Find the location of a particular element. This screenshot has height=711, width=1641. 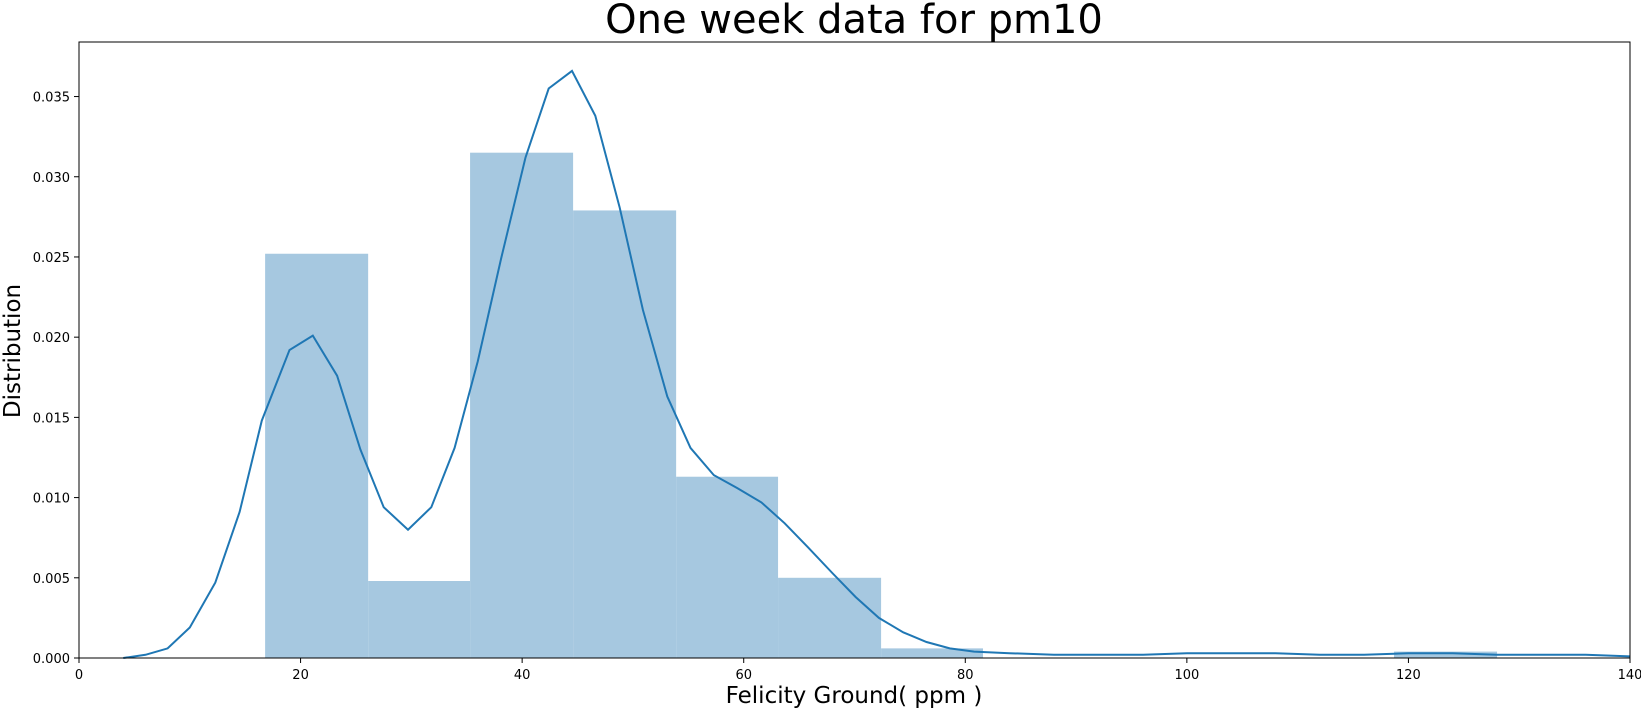

chart-title: One week data for pm10 is located at coordinates (854, 21).